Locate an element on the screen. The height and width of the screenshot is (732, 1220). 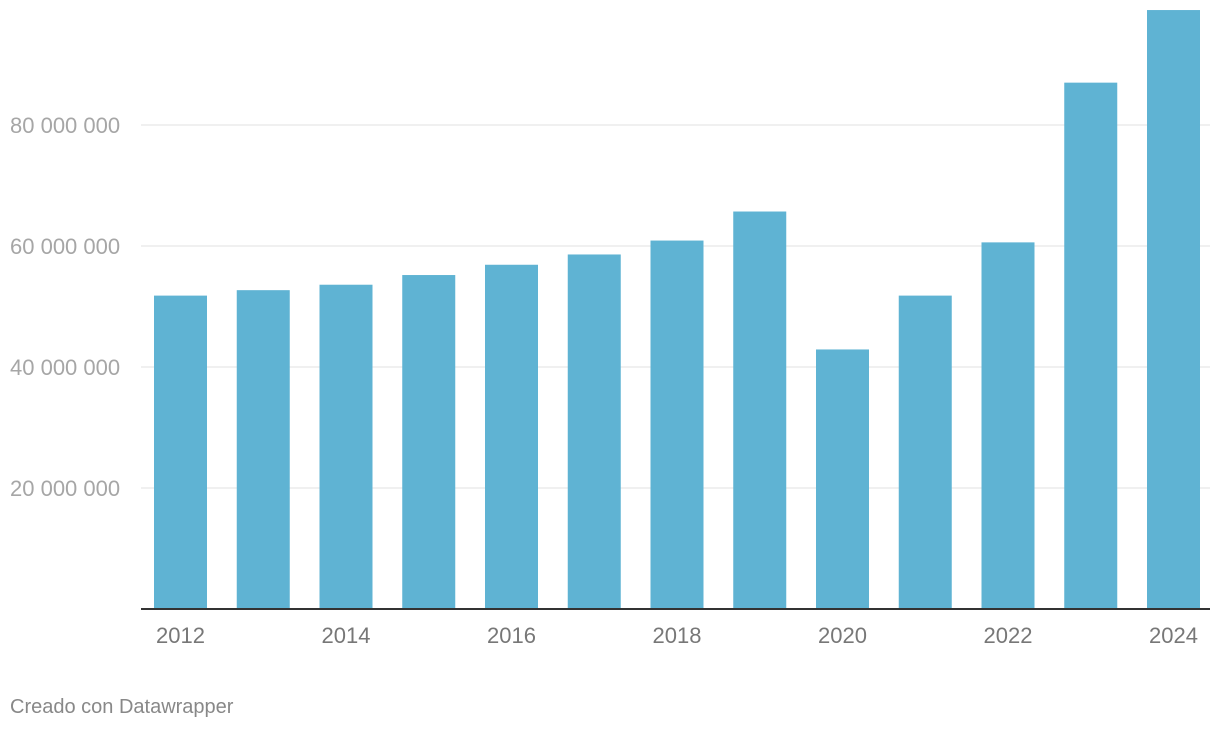
x-tick-label: 2024 is located at coordinates (1173, 635).